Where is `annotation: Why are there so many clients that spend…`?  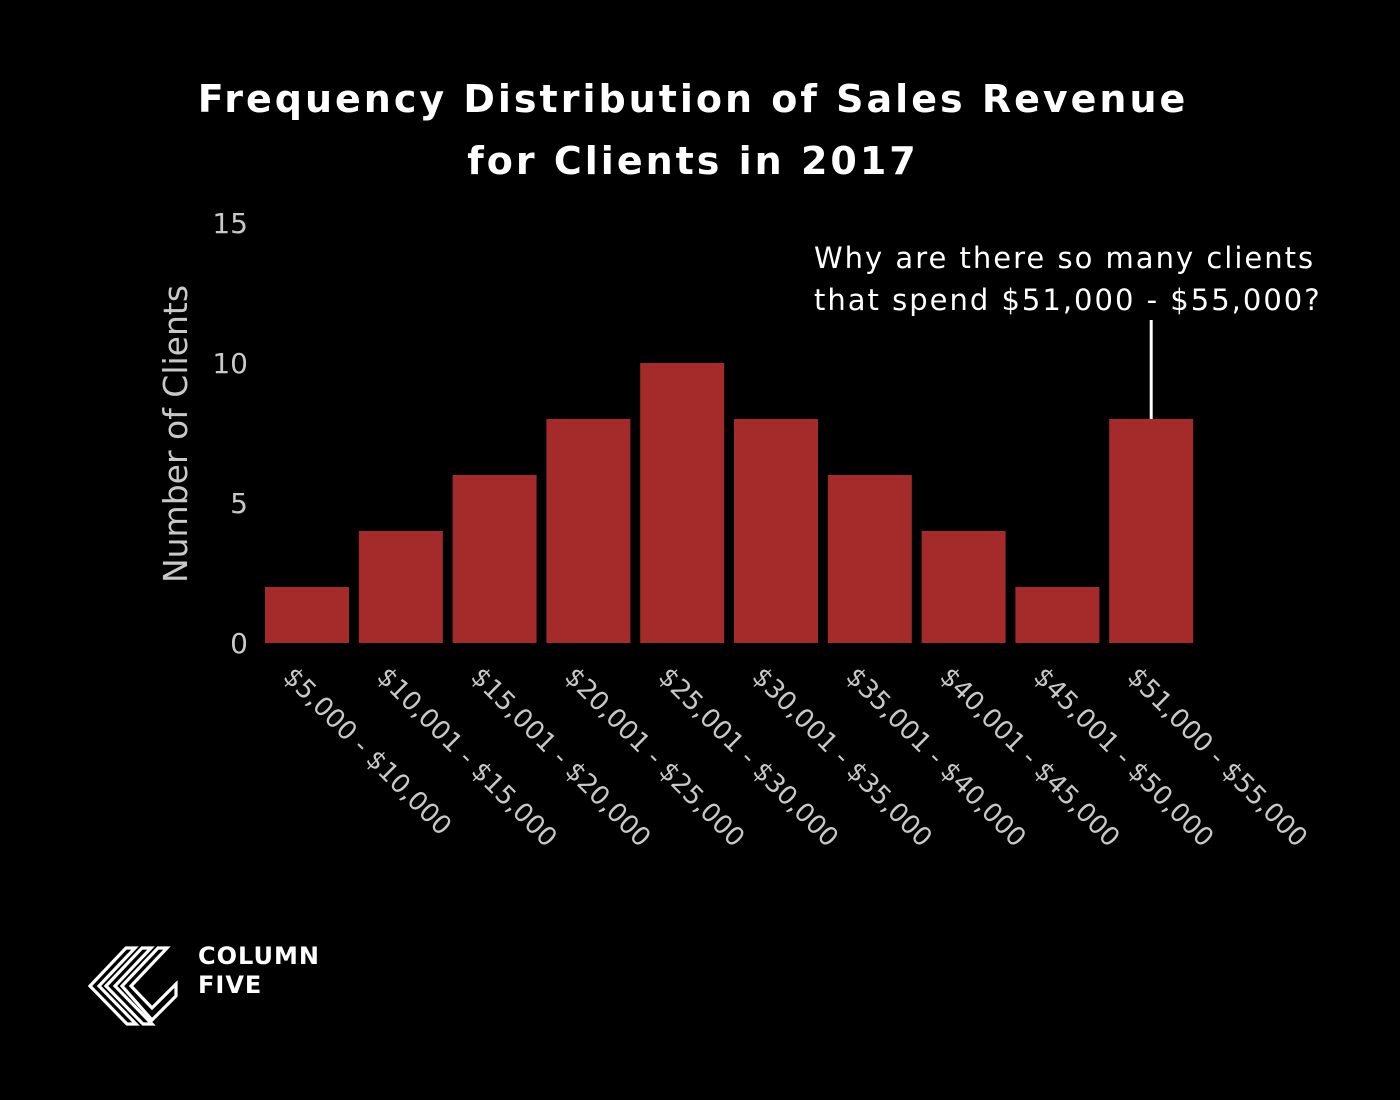
annotation: Why are there so many clients that spend… is located at coordinates (1068, 330).